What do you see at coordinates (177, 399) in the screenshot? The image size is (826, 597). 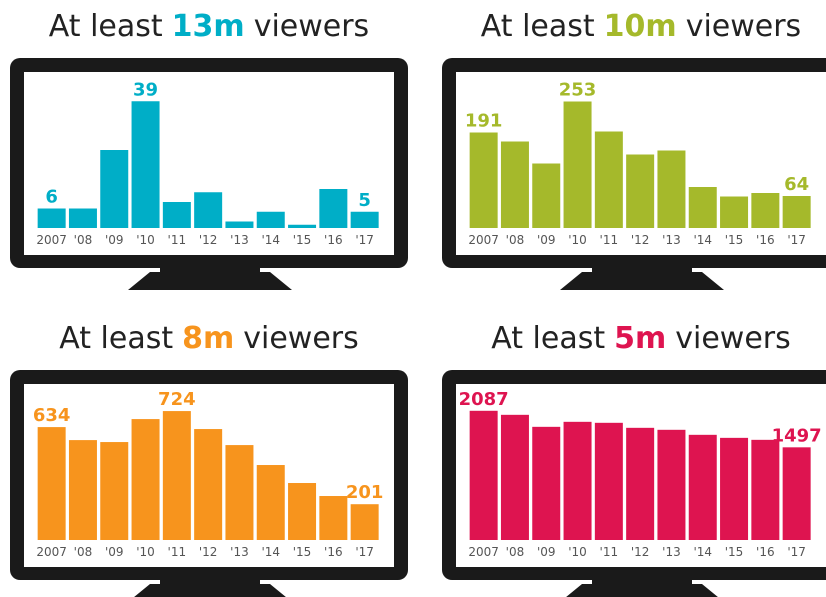 I see `value-label: 724` at bounding box center [177, 399].